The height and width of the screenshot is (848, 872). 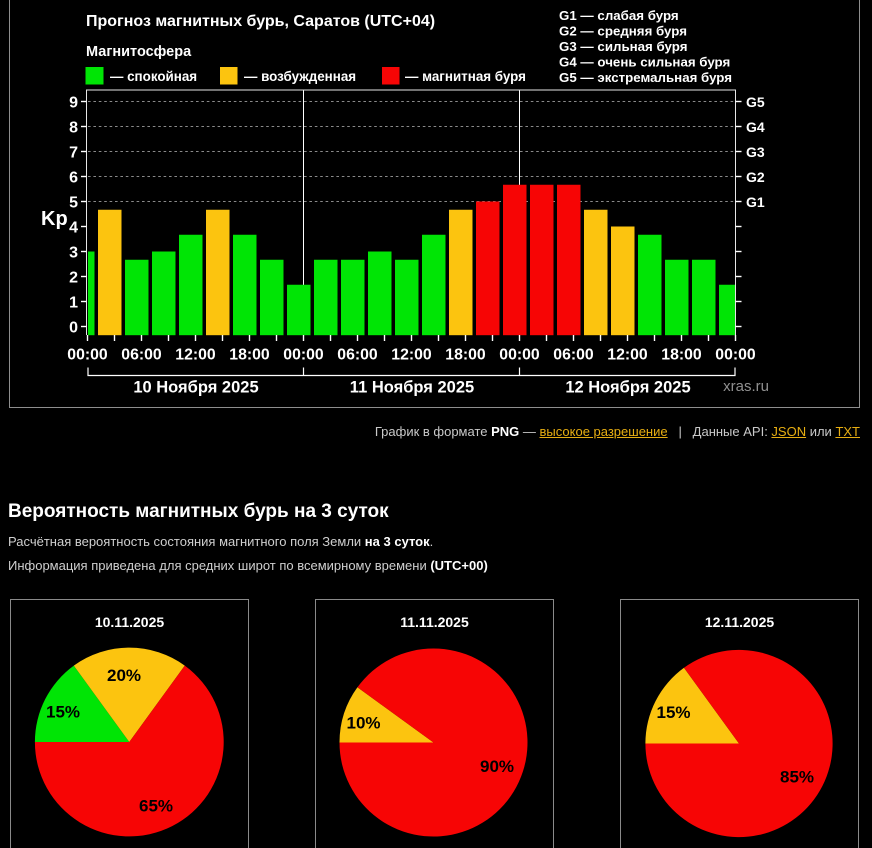 I want to click on svg-text: G4 — очень сильная буря, so click(x=644, y=62).